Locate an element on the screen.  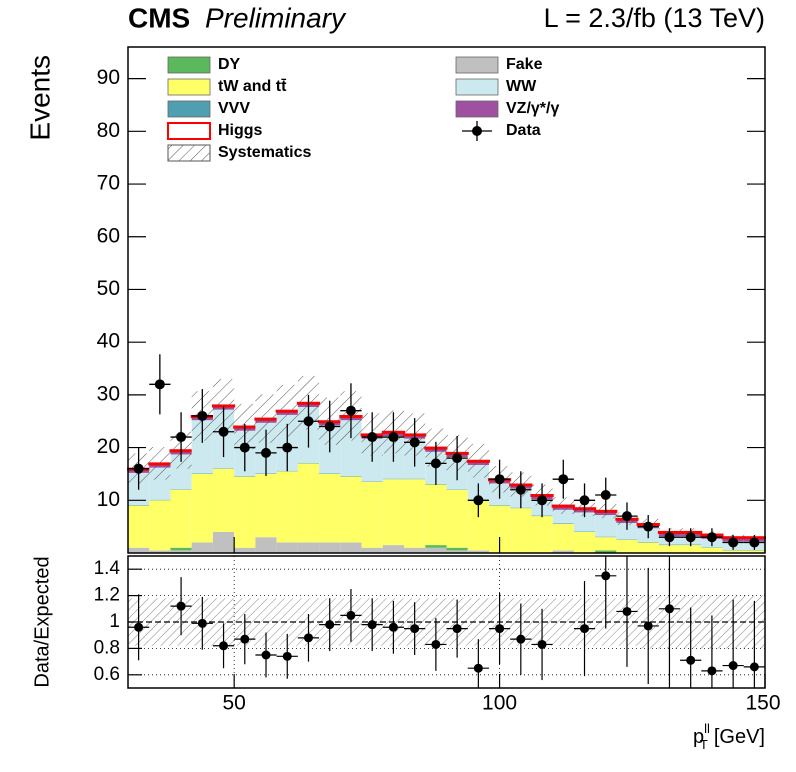
y-tick-label: 60 is located at coordinates (108, 235).